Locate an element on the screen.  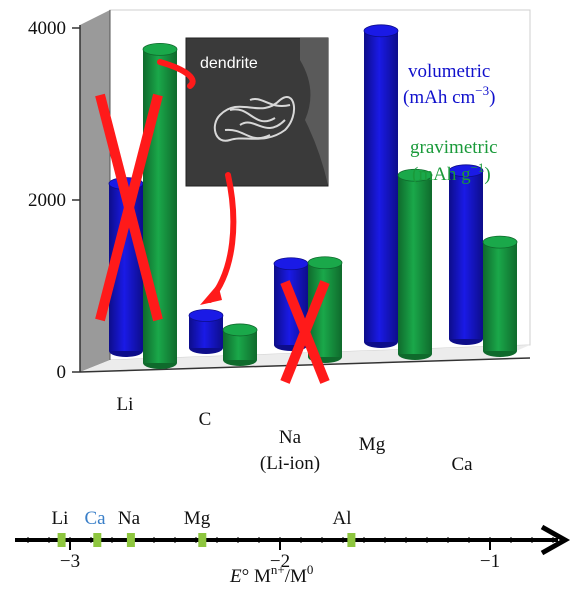
cross-out-na is located at coordinates (305, 332).